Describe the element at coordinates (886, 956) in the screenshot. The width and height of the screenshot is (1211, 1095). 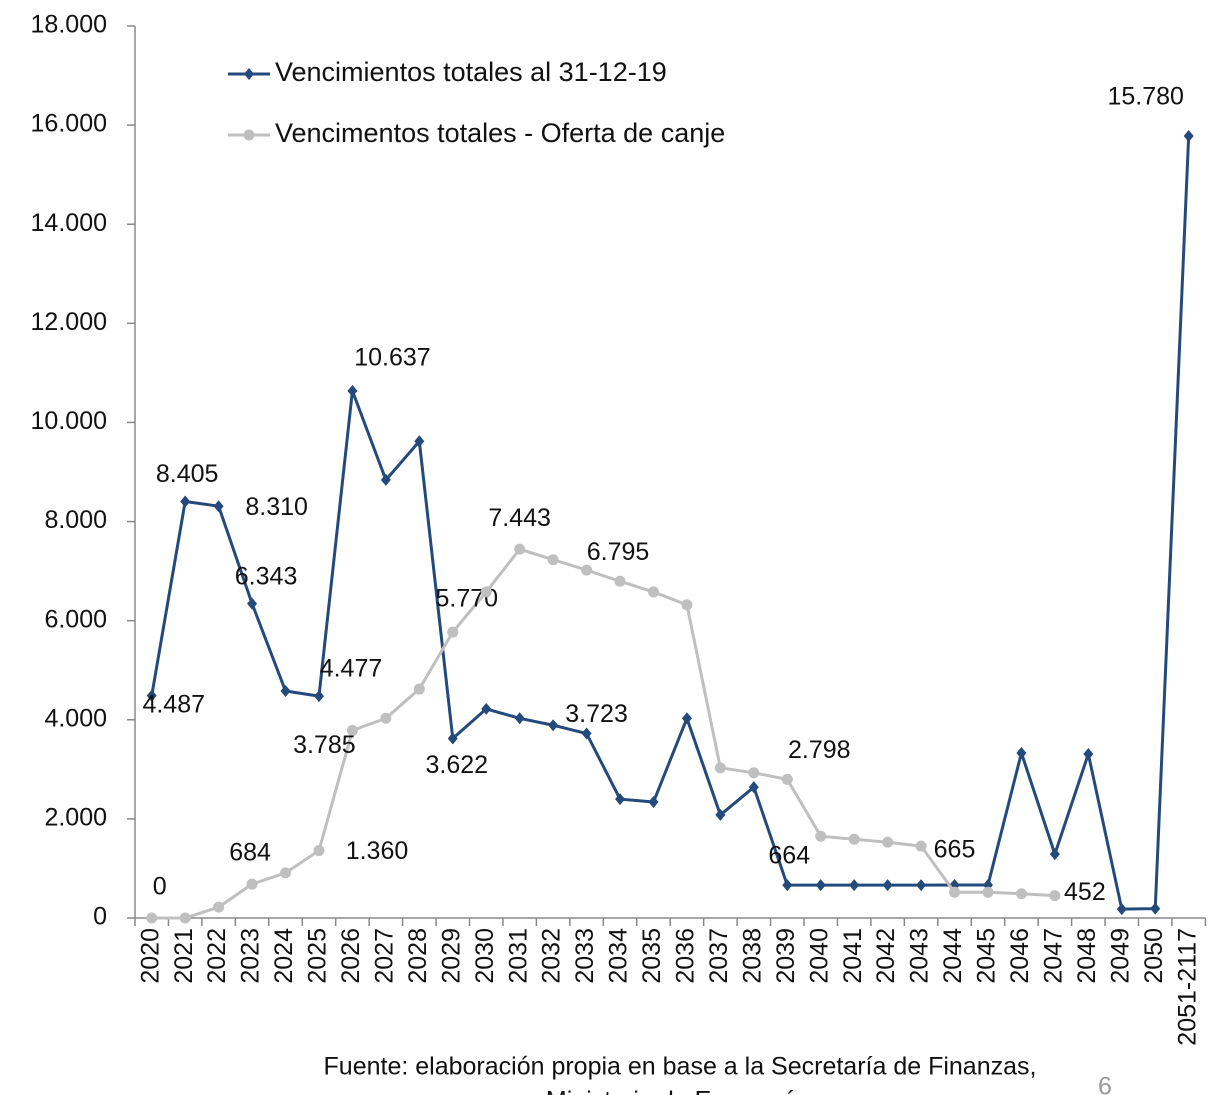
I see `x-tick-label: 2042` at that location.